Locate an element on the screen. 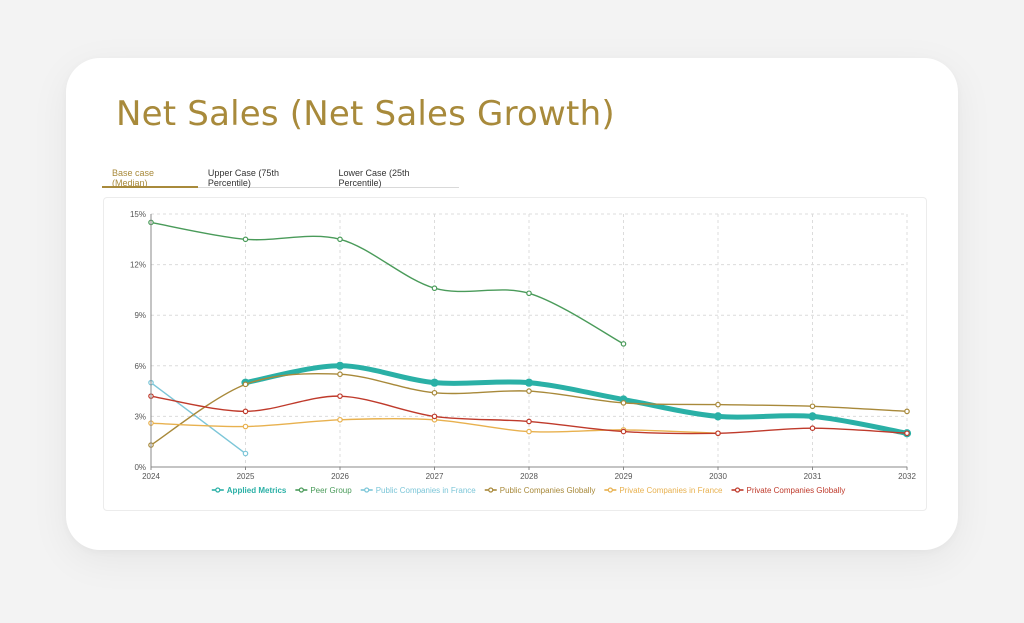 Image resolution: width=1024 pixels, height=623 pixels. series-peer-group is located at coordinates (387, 283).